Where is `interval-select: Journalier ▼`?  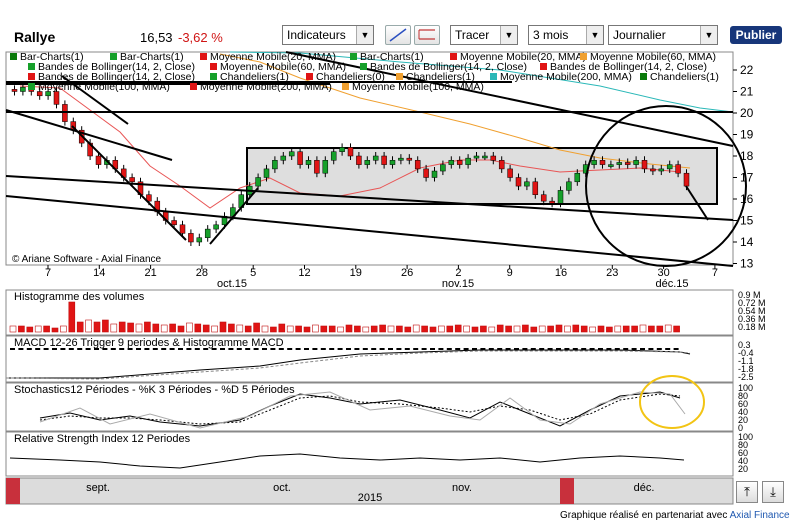 interval-select: Journalier ▼ is located at coordinates (663, 35).